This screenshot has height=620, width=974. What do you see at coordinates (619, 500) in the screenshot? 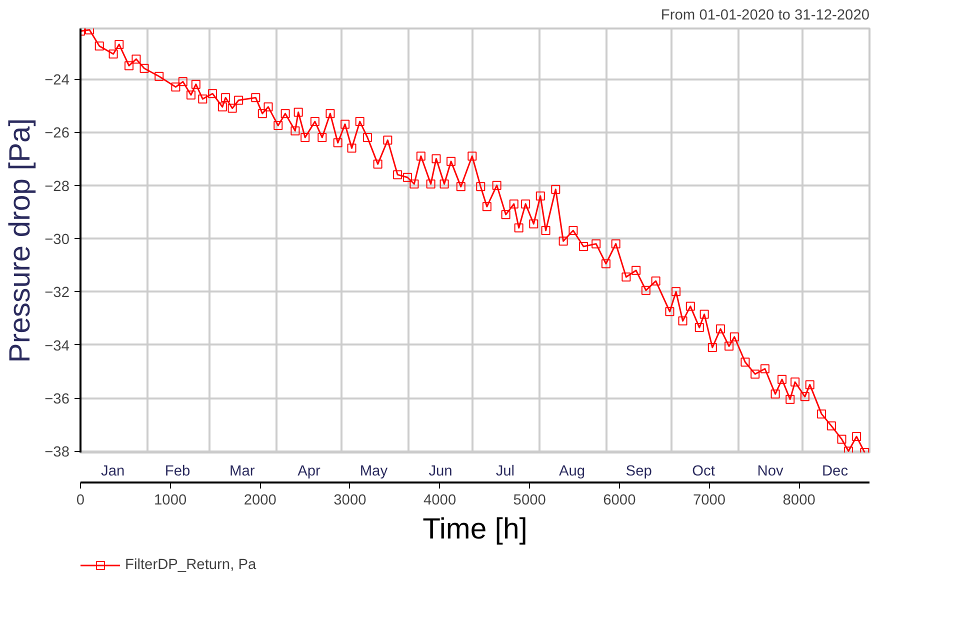
I see `x-tick-label: 6000` at bounding box center [619, 500].